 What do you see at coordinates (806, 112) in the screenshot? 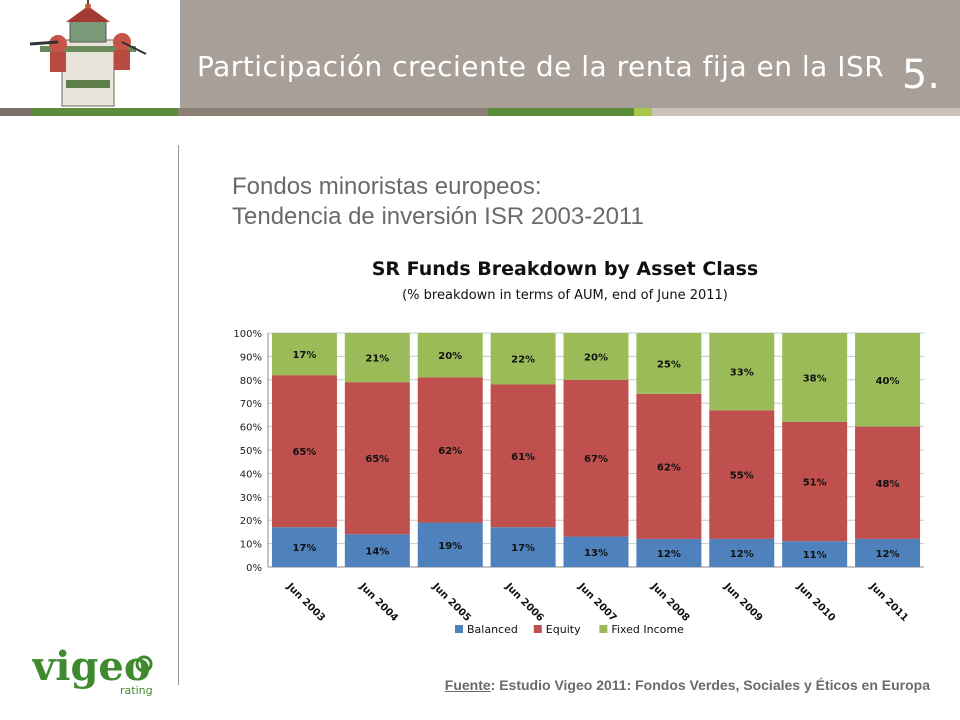
I see `header-stripe-right` at bounding box center [806, 112].